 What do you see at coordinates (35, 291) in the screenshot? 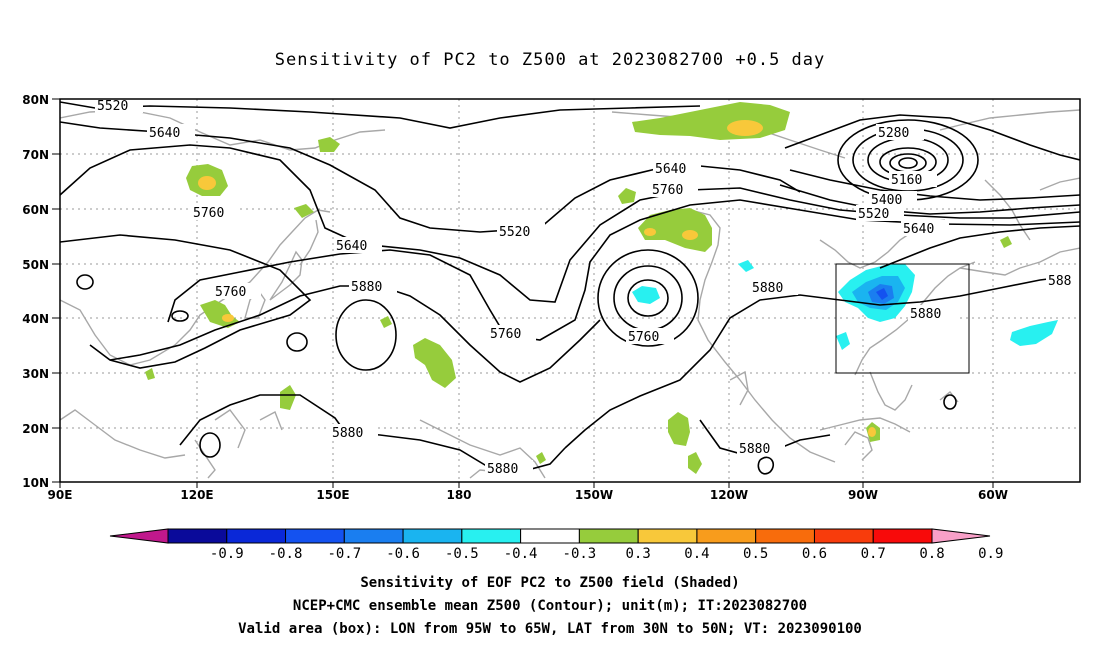
I see `latitude-labels: 80N 70N 60N 50N 40N 30N 20N 10N` at bounding box center [35, 291].